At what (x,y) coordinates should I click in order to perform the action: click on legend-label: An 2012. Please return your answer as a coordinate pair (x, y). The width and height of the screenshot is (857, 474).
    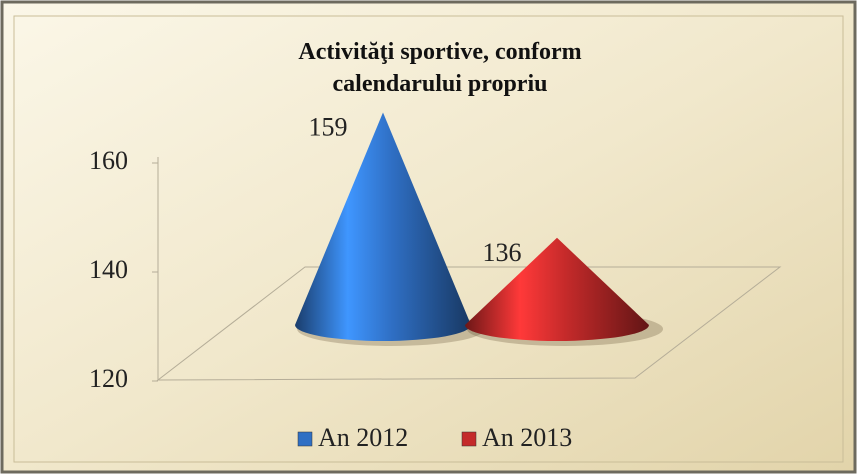
    Looking at the image, I should click on (363, 437).